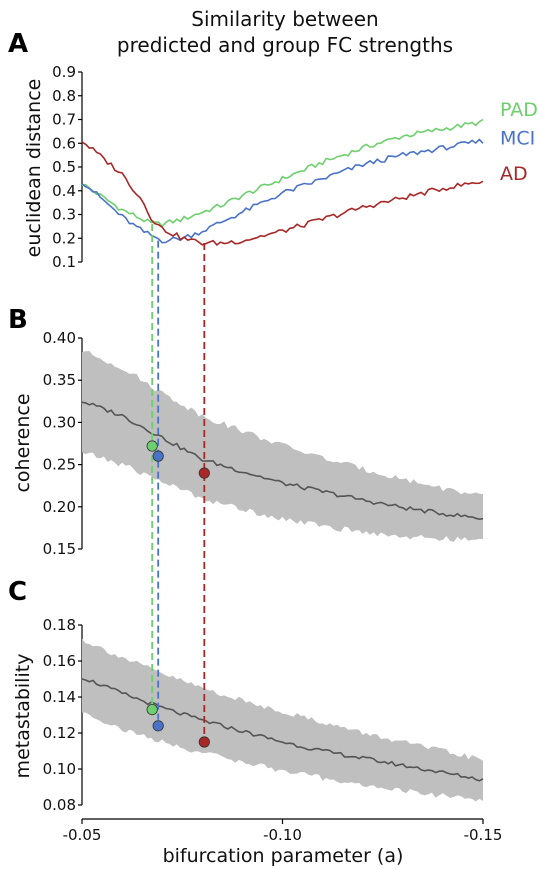 The height and width of the screenshot is (869, 542). I want to click on panel-a-y-tick-label: 0.4, so click(64, 191).